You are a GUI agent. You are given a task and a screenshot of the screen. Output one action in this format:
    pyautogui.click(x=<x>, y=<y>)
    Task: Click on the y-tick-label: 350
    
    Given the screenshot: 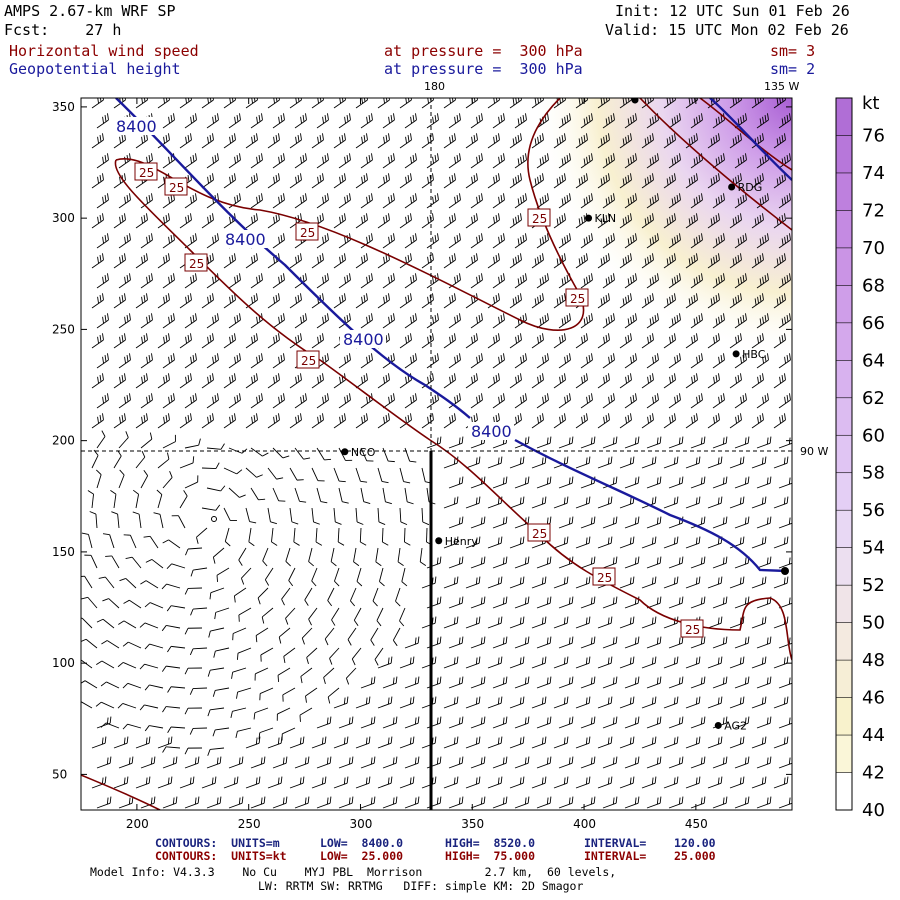 What is the action you would take?
    pyautogui.click(x=63, y=107)
    